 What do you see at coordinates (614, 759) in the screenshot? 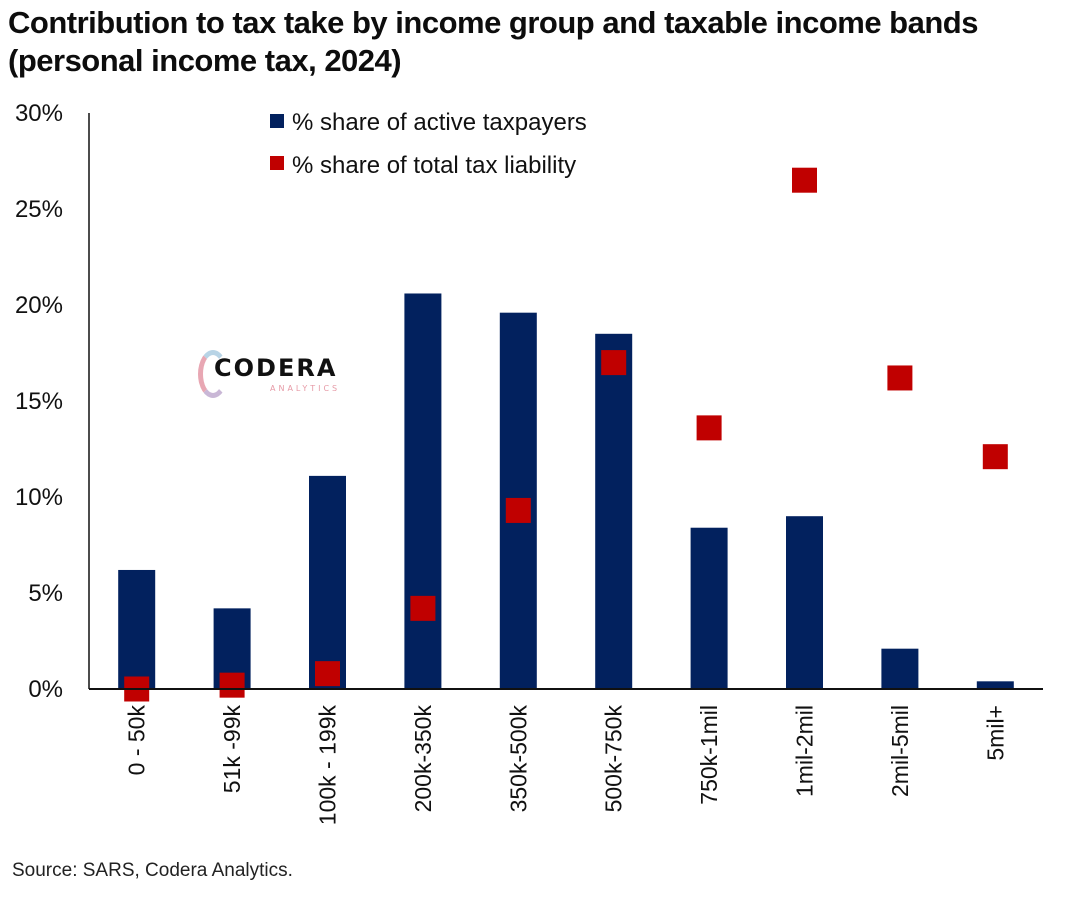
I see `x-tick-label: 500k-750k` at bounding box center [614, 759].